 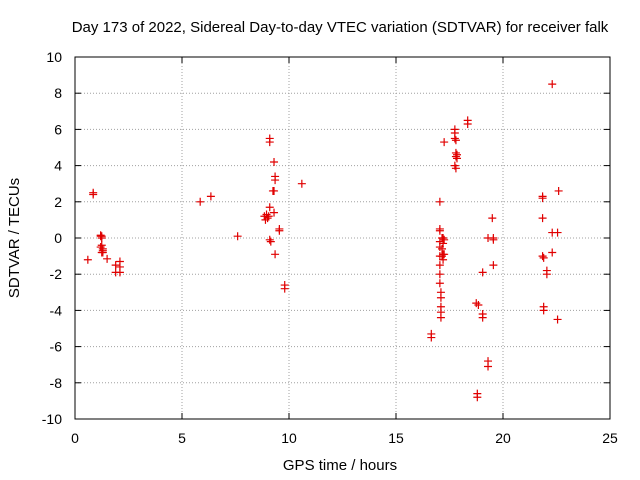 I want to click on x-tick-label: 10, so click(x=289, y=438).